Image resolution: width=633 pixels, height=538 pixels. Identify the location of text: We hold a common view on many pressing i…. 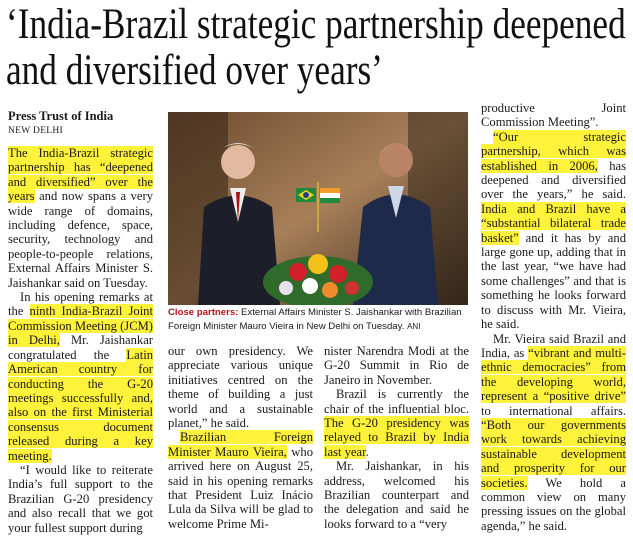
(553, 504).